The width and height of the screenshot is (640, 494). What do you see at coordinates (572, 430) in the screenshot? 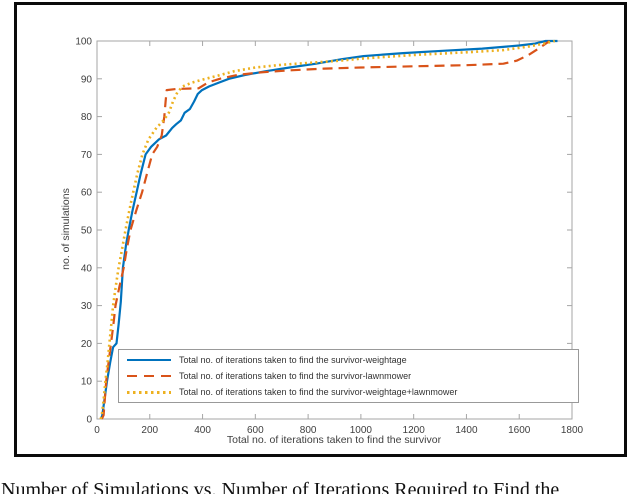
I see `x-tick-label: 1800` at bounding box center [572, 430].